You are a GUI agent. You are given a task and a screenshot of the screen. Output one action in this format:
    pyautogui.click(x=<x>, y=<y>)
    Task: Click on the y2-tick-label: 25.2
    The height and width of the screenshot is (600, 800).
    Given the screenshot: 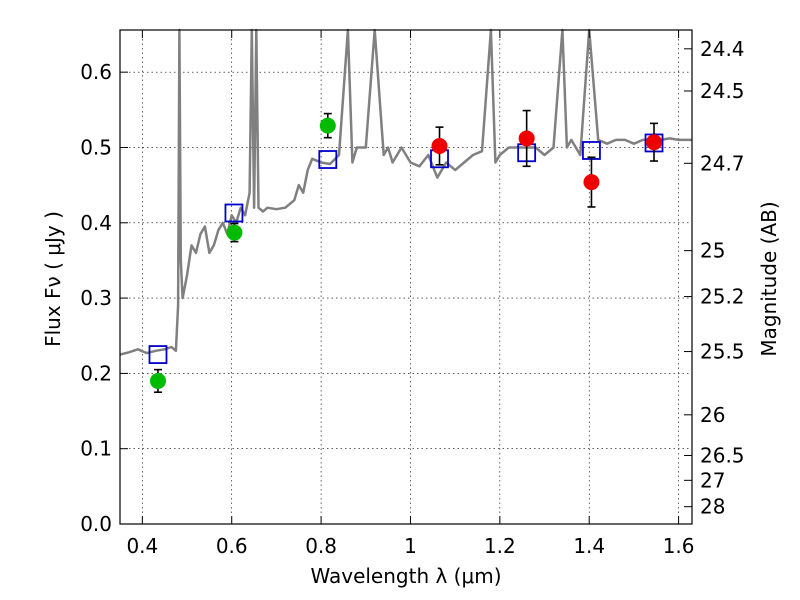 What is the action you would take?
    pyautogui.click(x=722, y=297)
    